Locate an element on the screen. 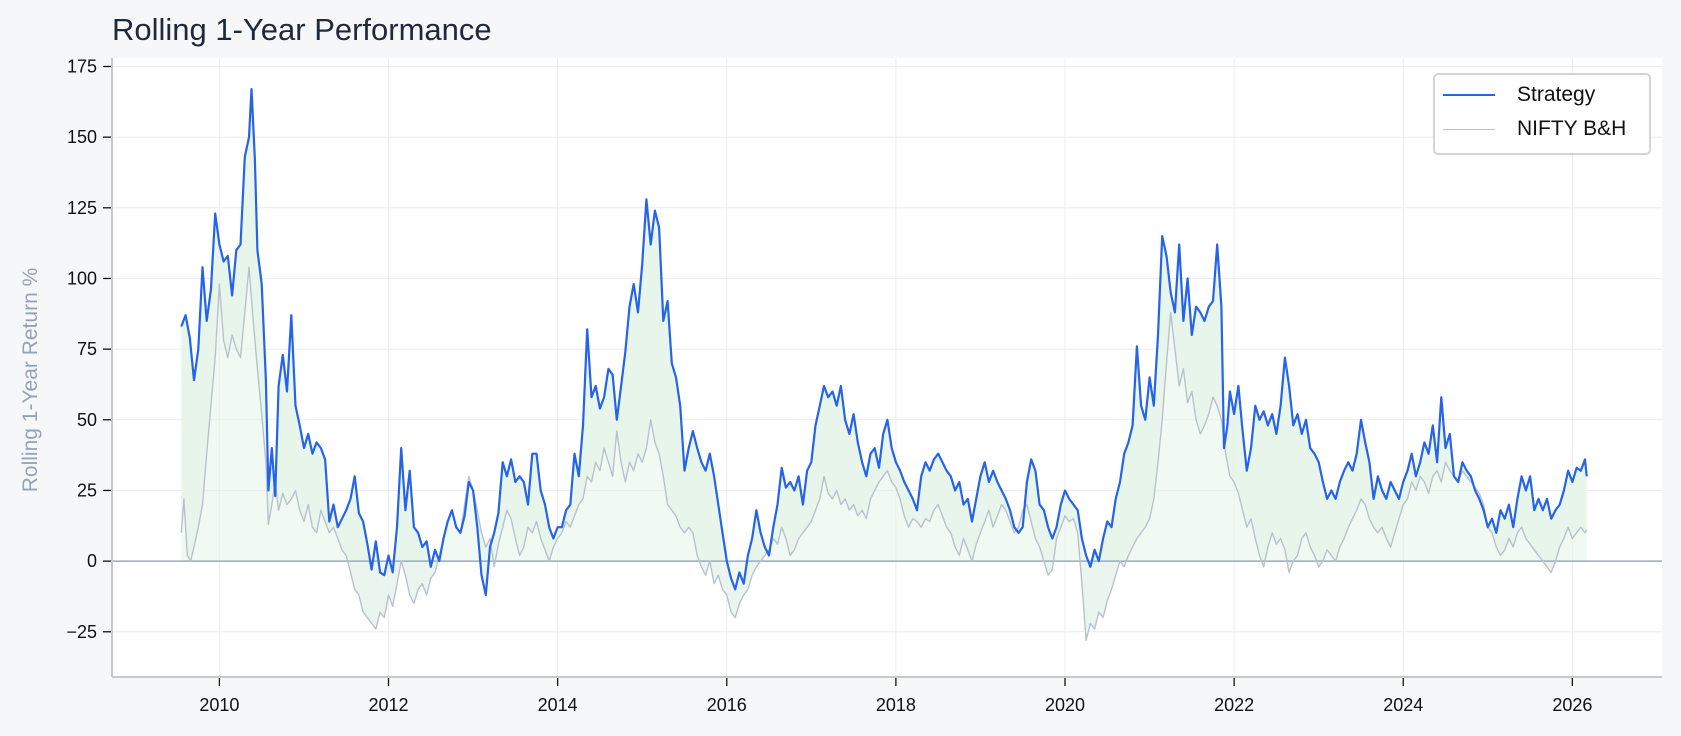  svg-text: 2026 is located at coordinates (1572, 705).